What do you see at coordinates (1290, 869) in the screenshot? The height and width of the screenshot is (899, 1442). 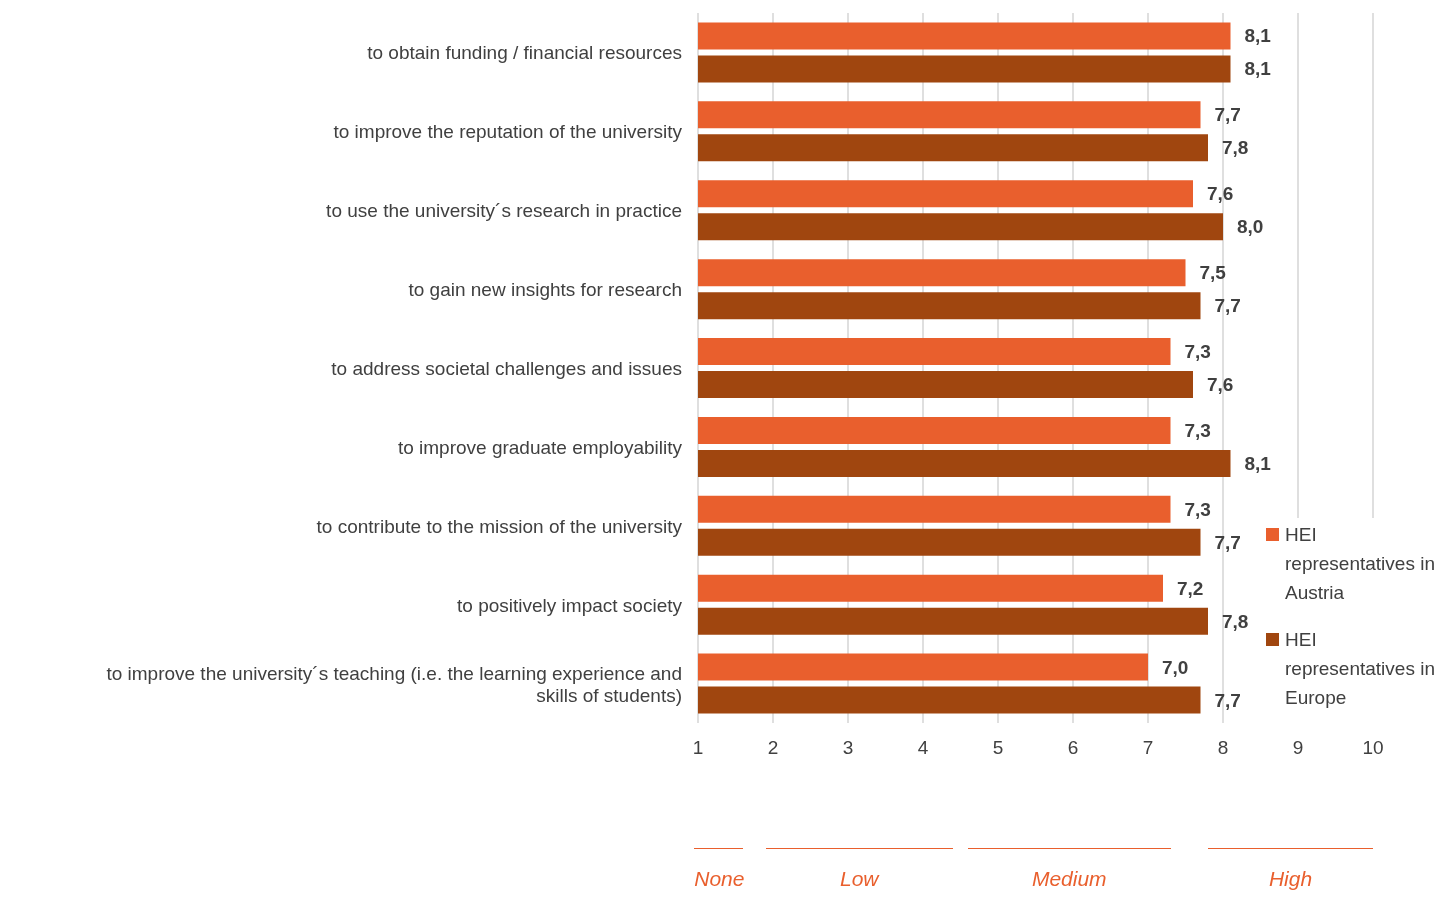 I see `text: High` at bounding box center [1290, 869].